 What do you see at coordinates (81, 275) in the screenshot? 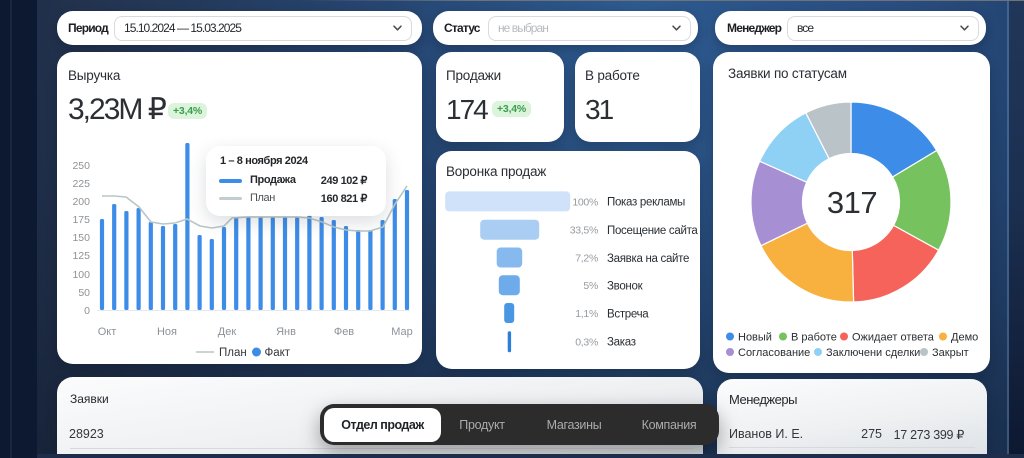
I see `svg-text: 100` at bounding box center [81, 275].